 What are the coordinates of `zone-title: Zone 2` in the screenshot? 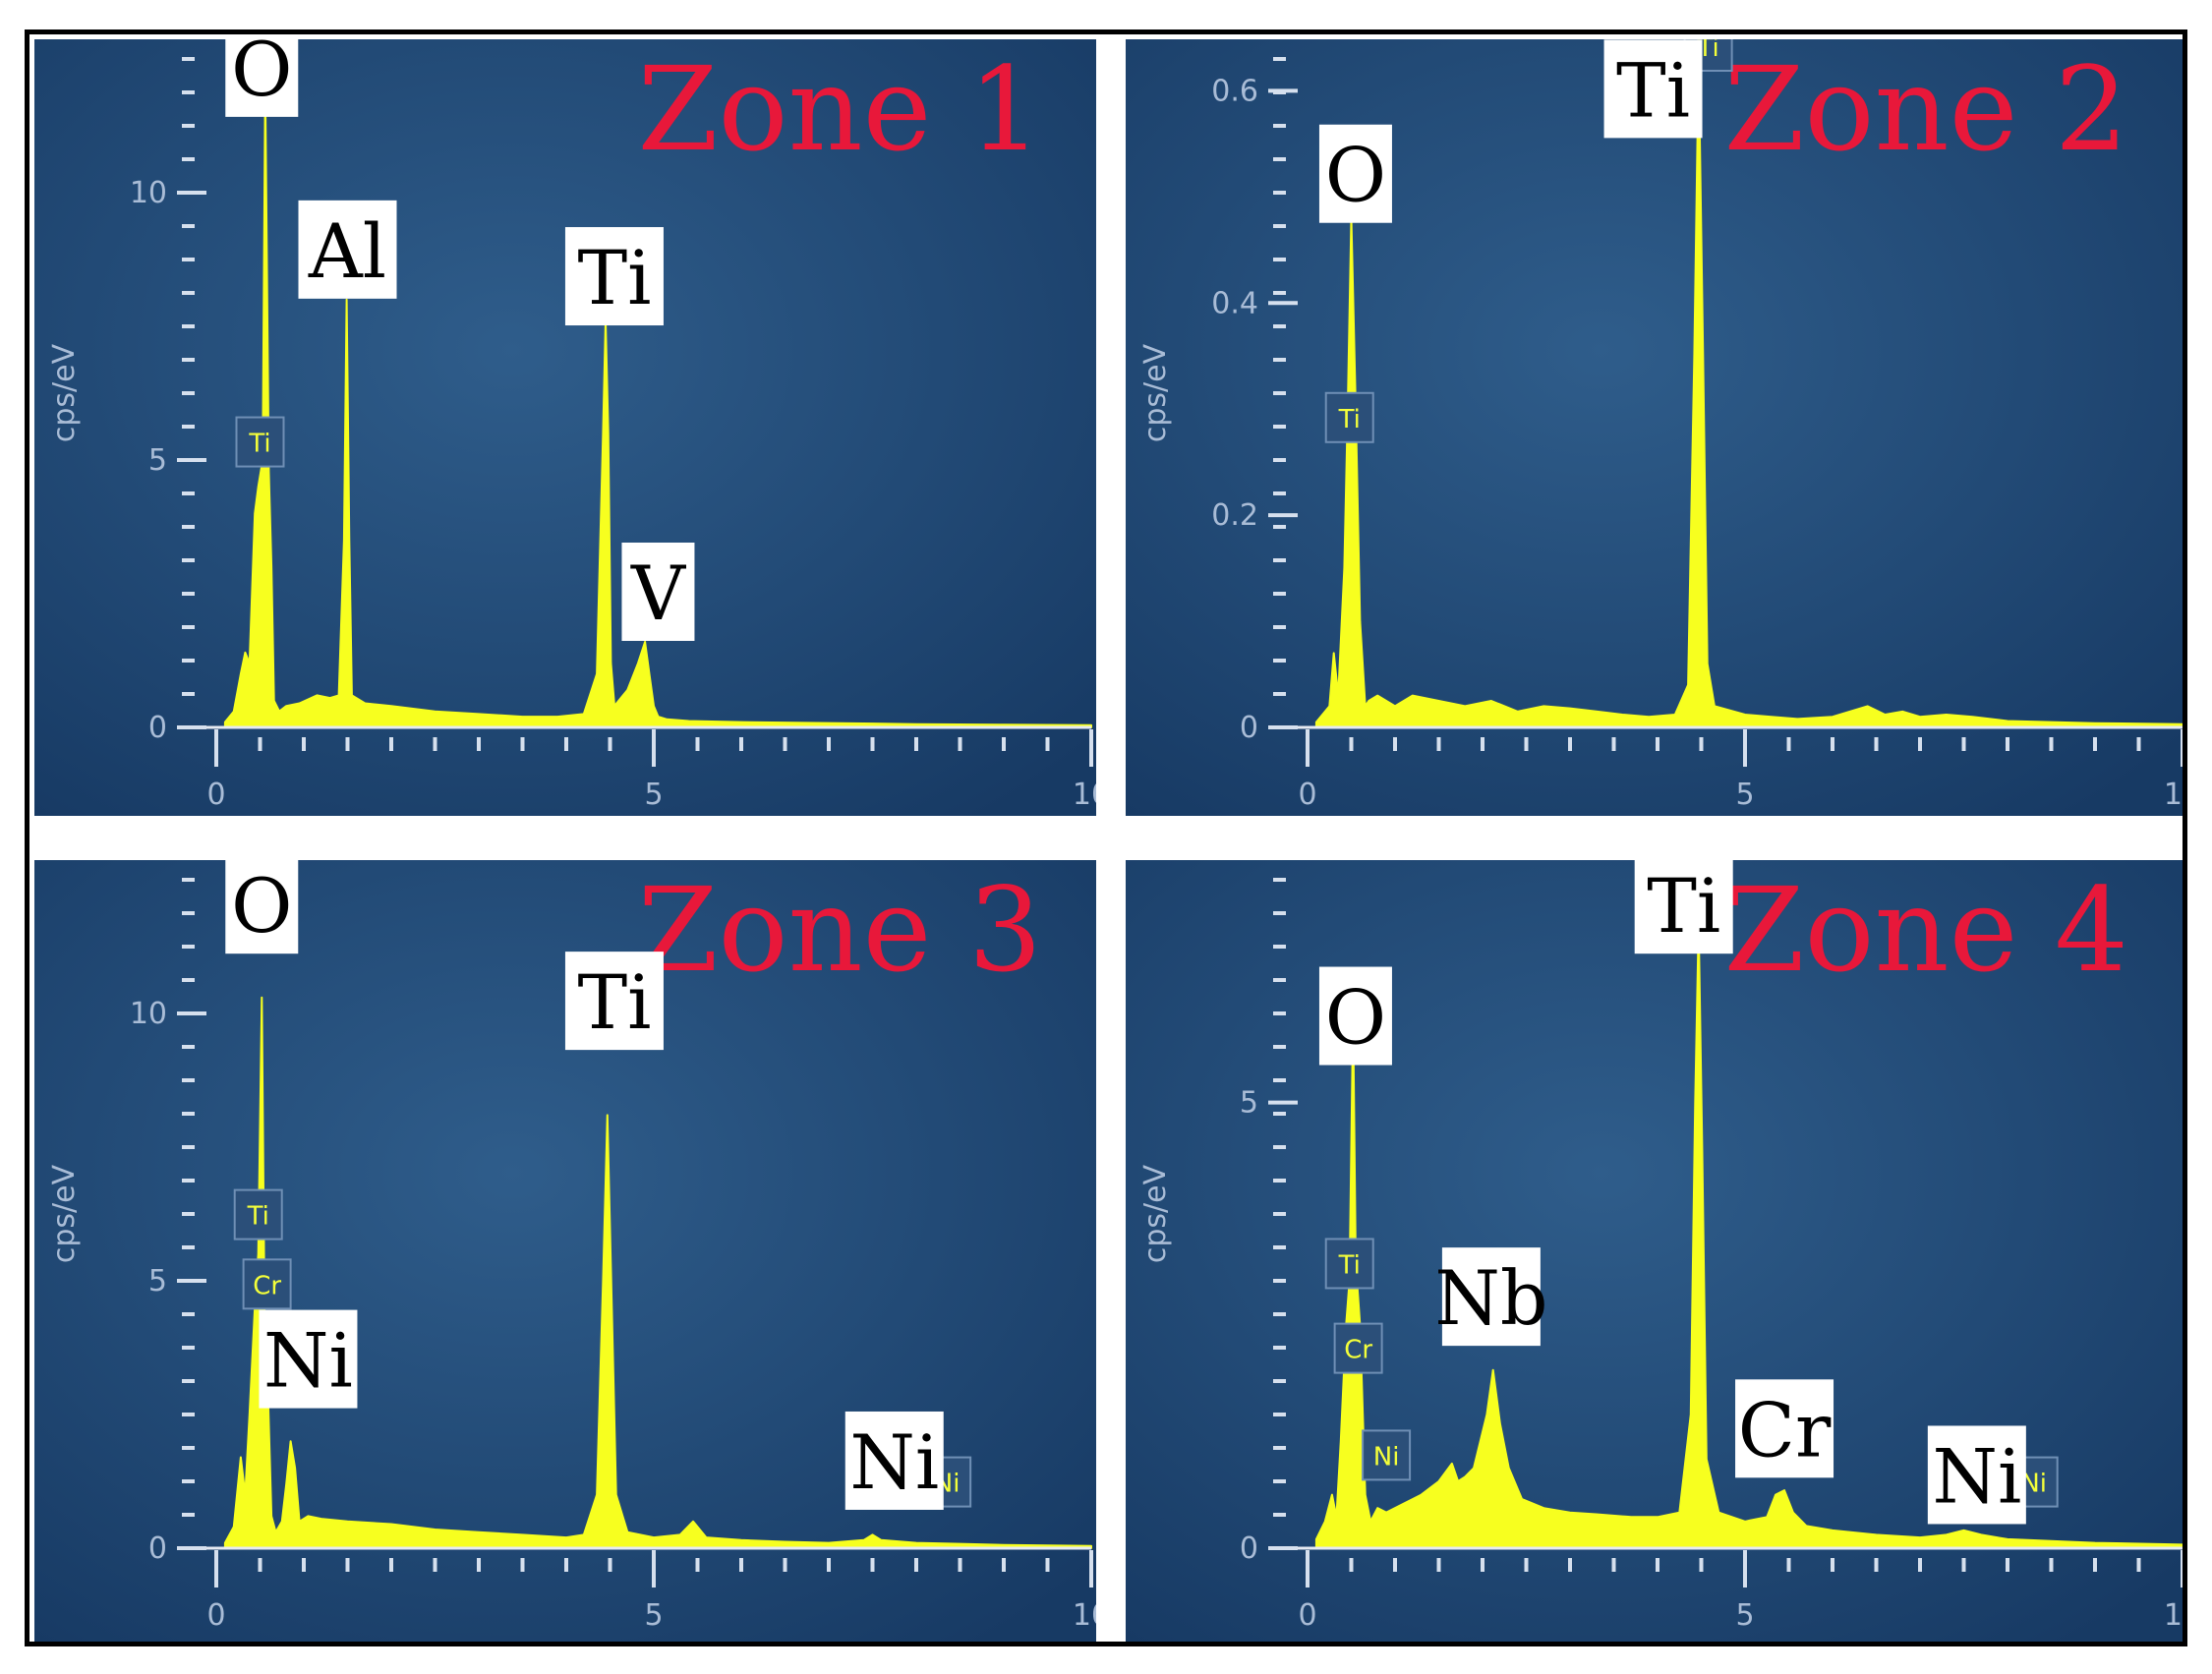 It's located at (1926, 109).